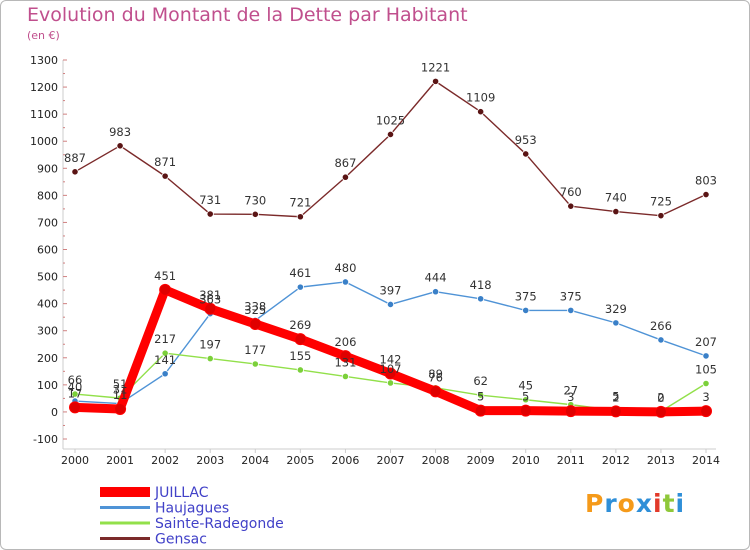 Image resolution: width=750 pixels, height=550 pixels. I want to click on legend-label: Sainte-Radegonde, so click(219, 524).